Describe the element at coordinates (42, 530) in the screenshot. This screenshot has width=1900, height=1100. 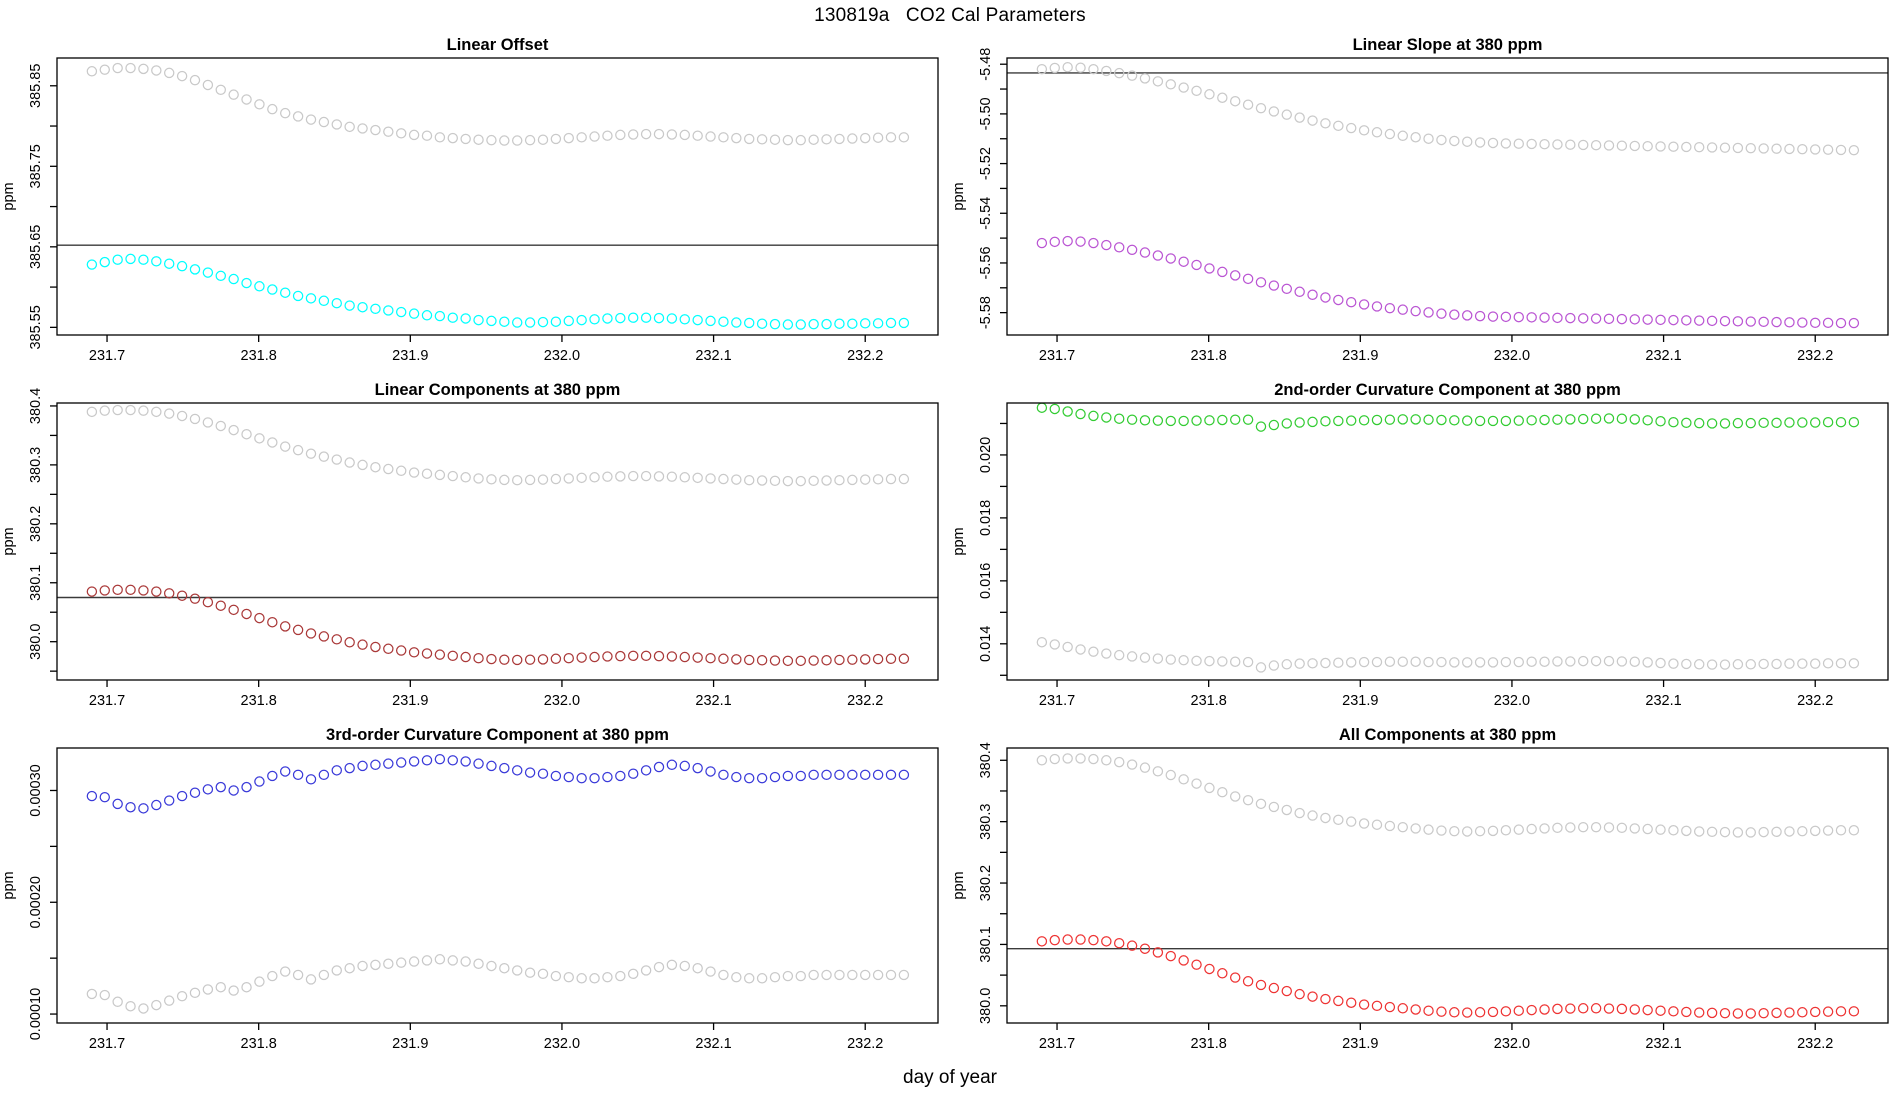
I see `y-axis: 380.0 380.1 380.2 380.3 380.4` at that location.